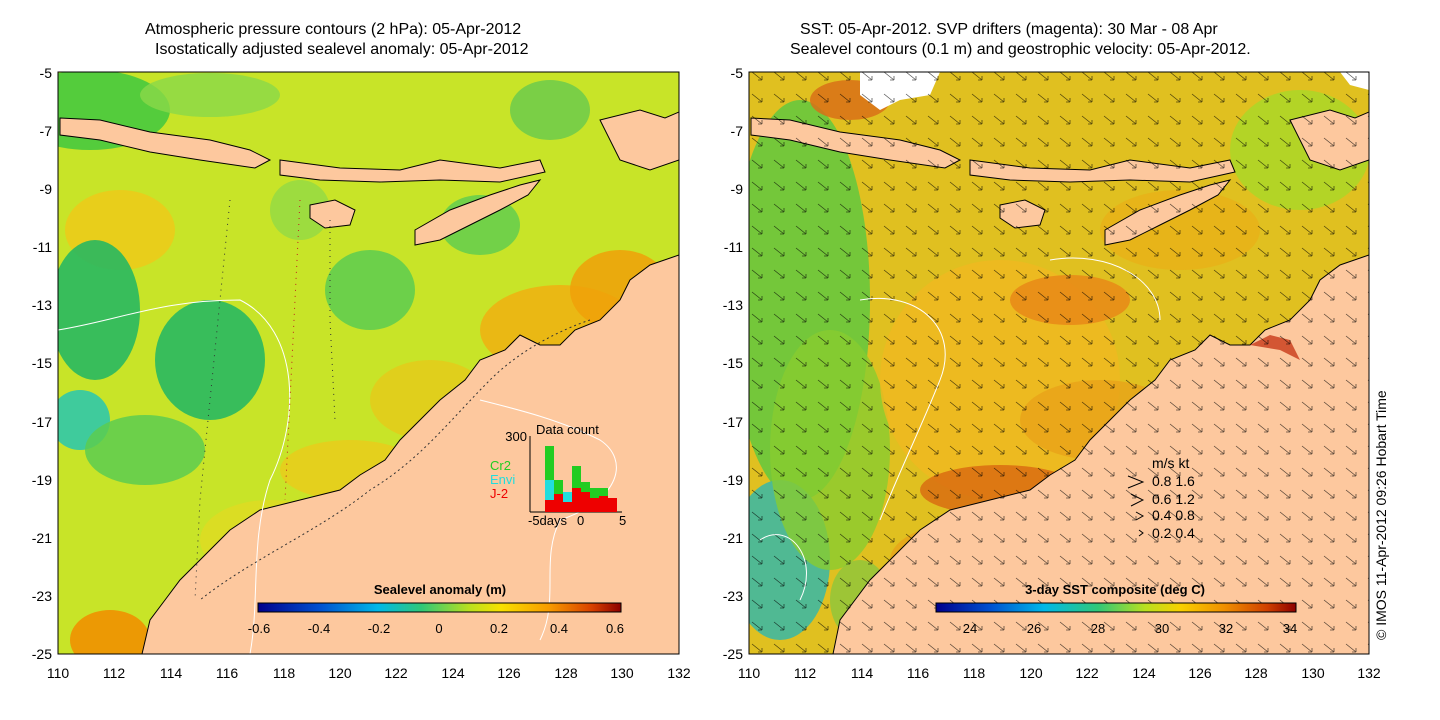 This screenshot has width=1440, height=720. What do you see at coordinates (559, 628) in the screenshot?
I see `left-cbar-tick: 0.4` at bounding box center [559, 628].